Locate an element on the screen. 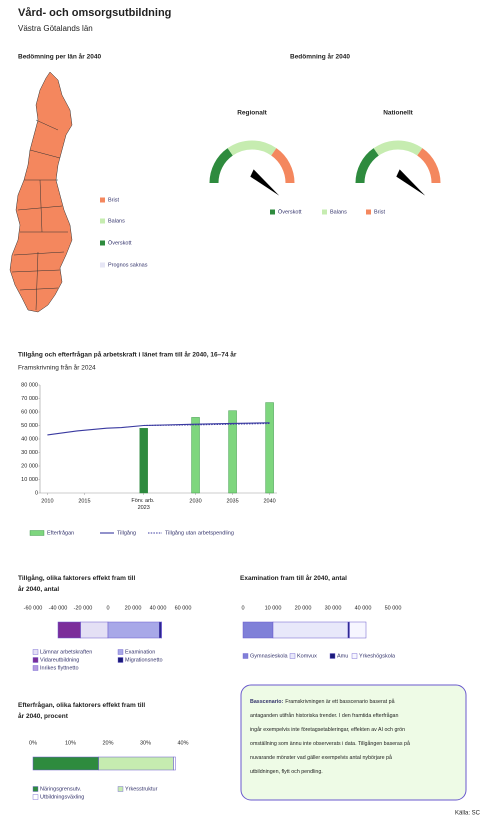 The image size is (488, 821). legend-label: Lämnar arbetskraften is located at coordinates (66, 652).